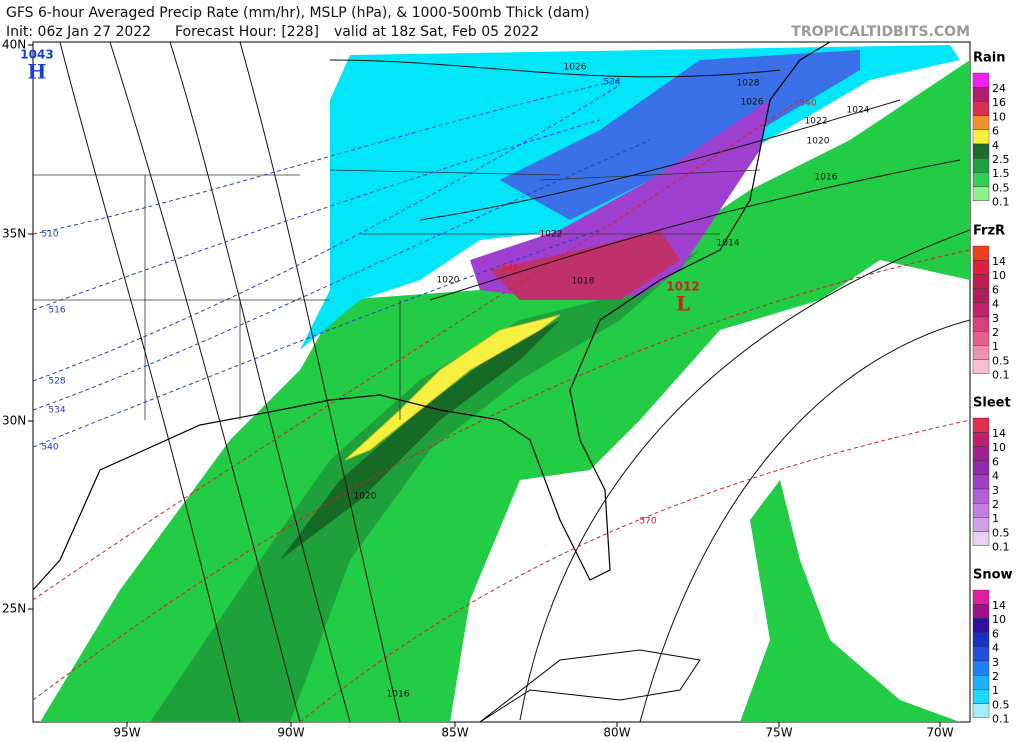 The width and height of the screenshot is (1024, 742). What do you see at coordinates (647, 522) in the screenshot?
I see `thickness-label: 570` at bounding box center [647, 522].